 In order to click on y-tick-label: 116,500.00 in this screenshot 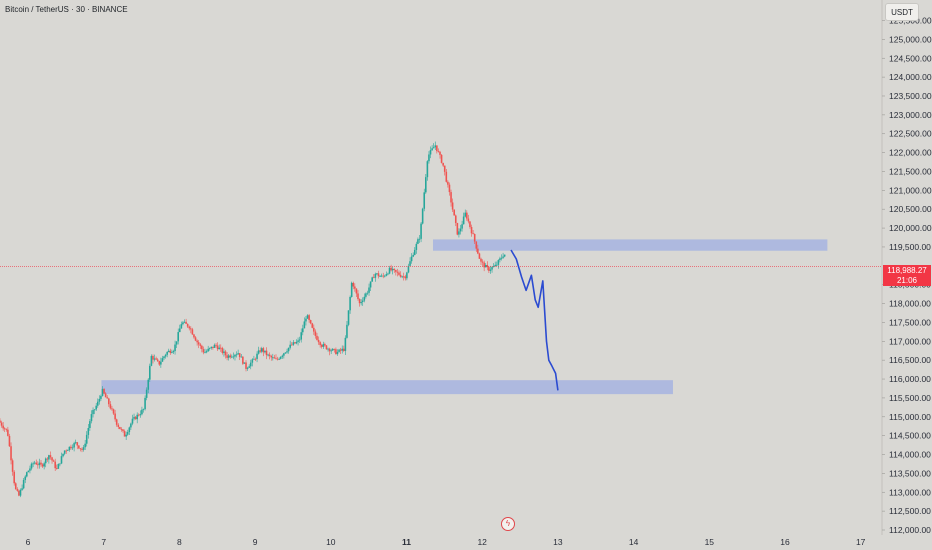, I will do `click(910, 360)`.